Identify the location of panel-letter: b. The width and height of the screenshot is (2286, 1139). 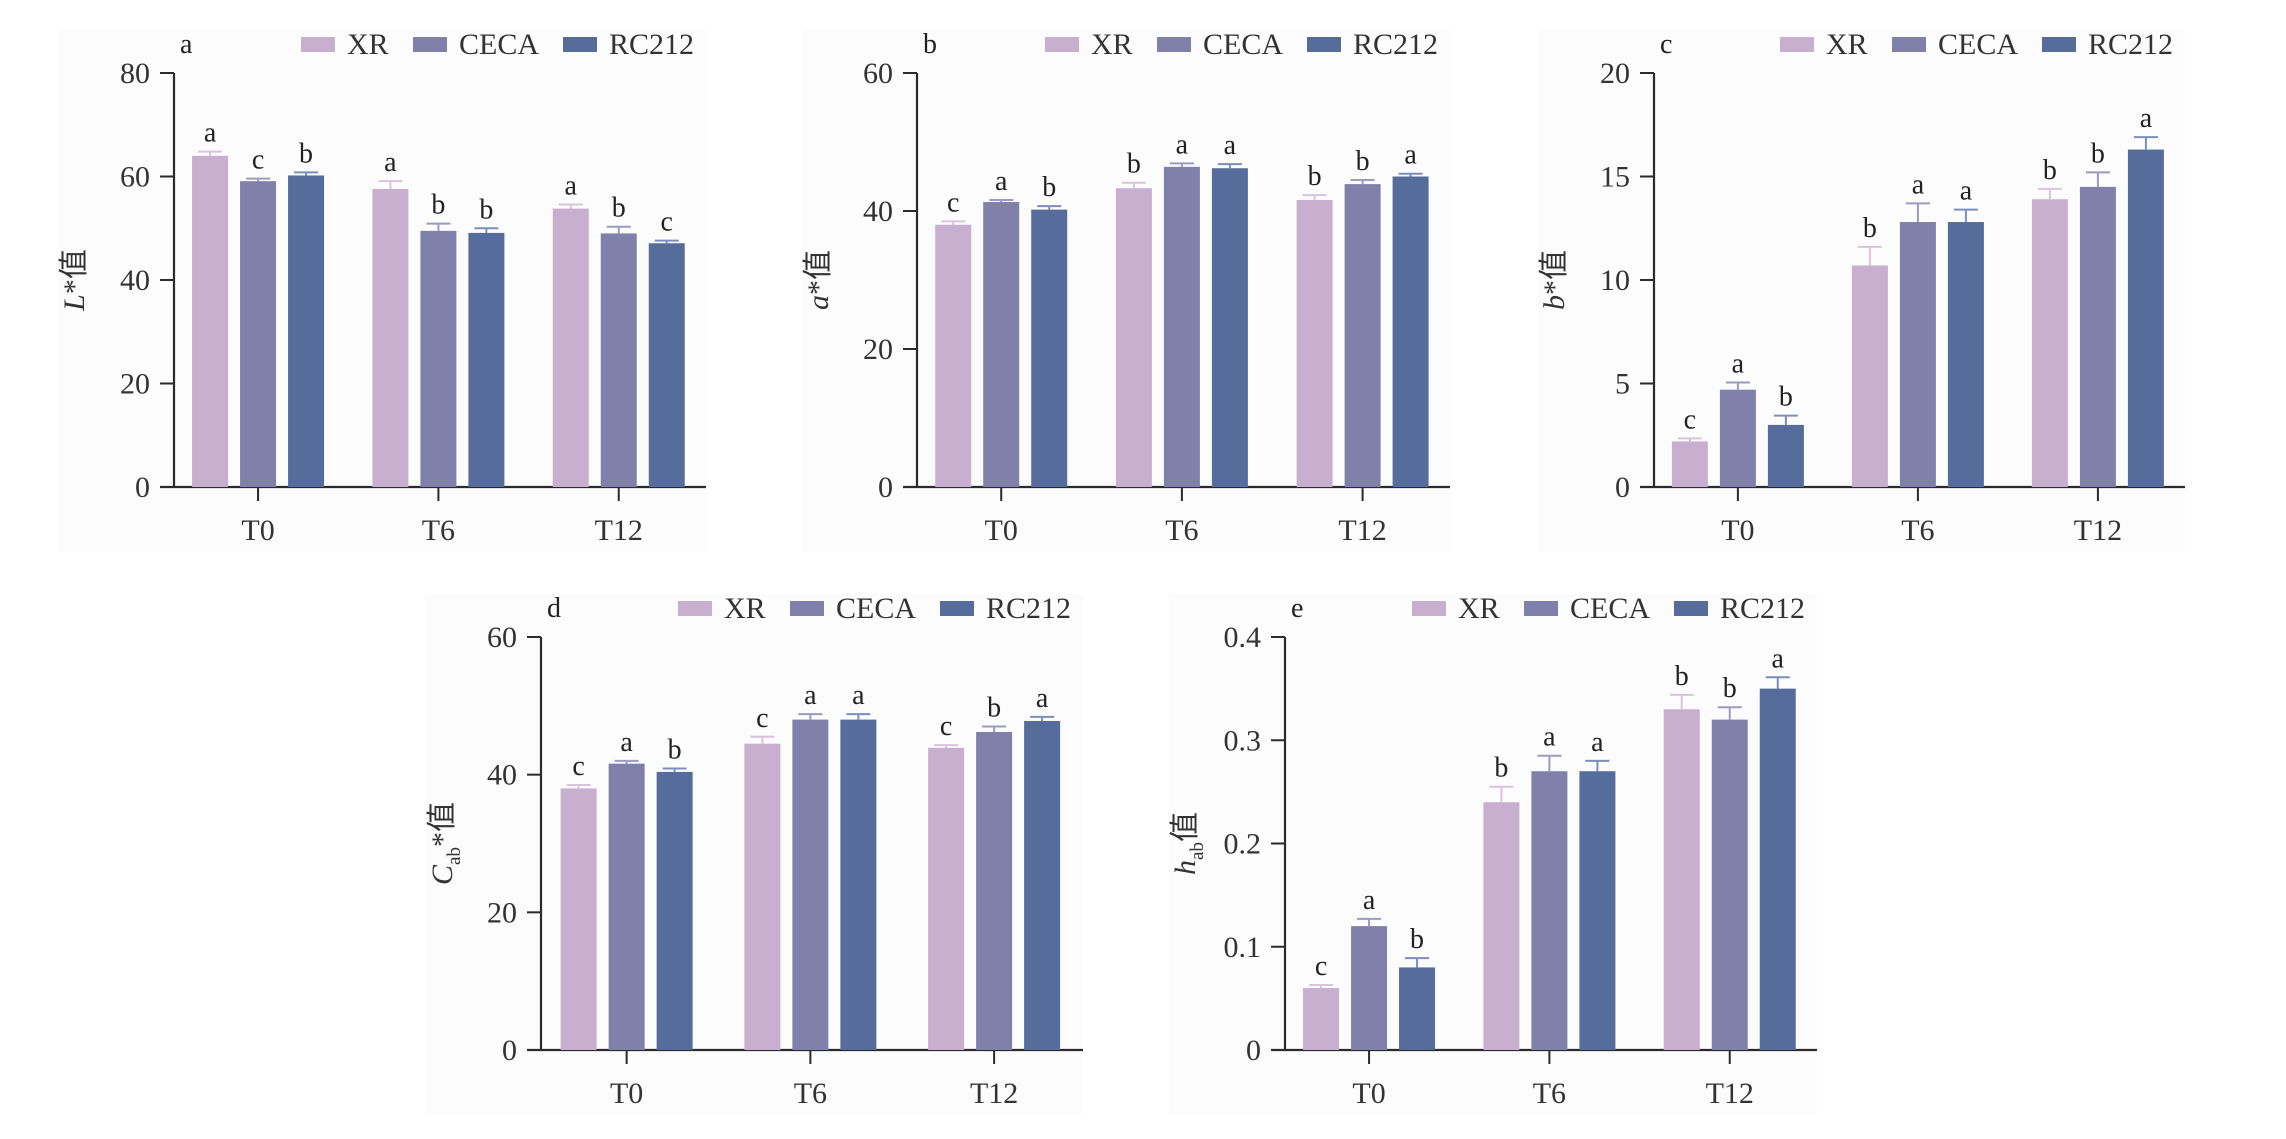
(930, 44).